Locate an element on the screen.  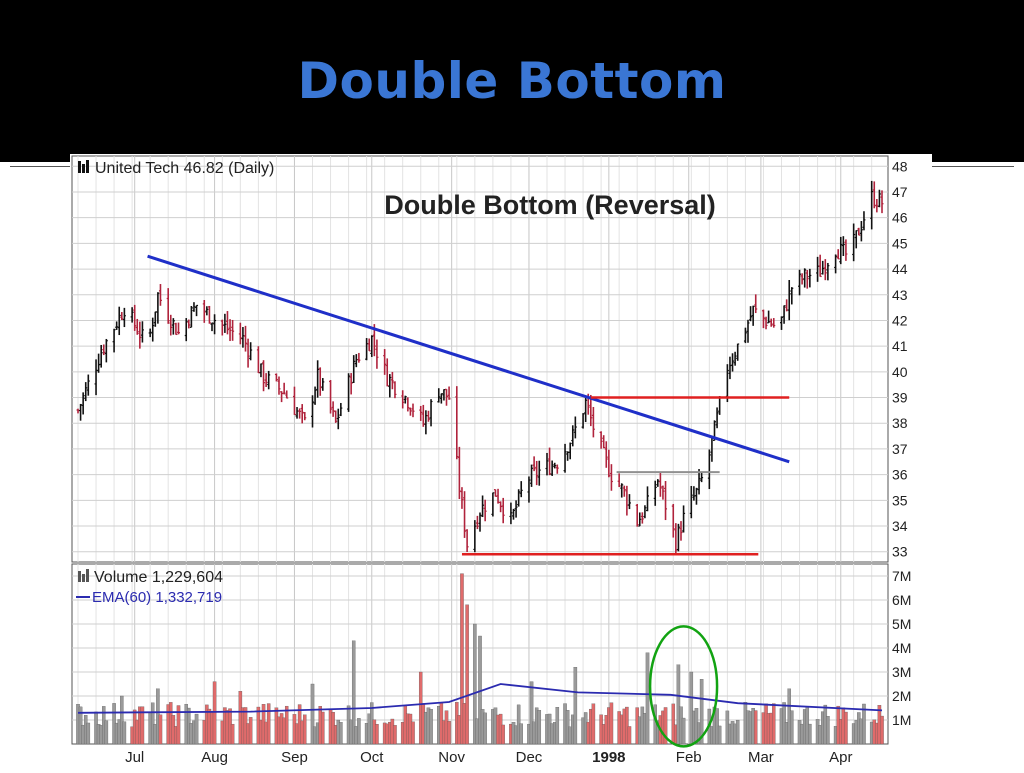
x-tick-label: Apr is located at coordinates (840, 757).